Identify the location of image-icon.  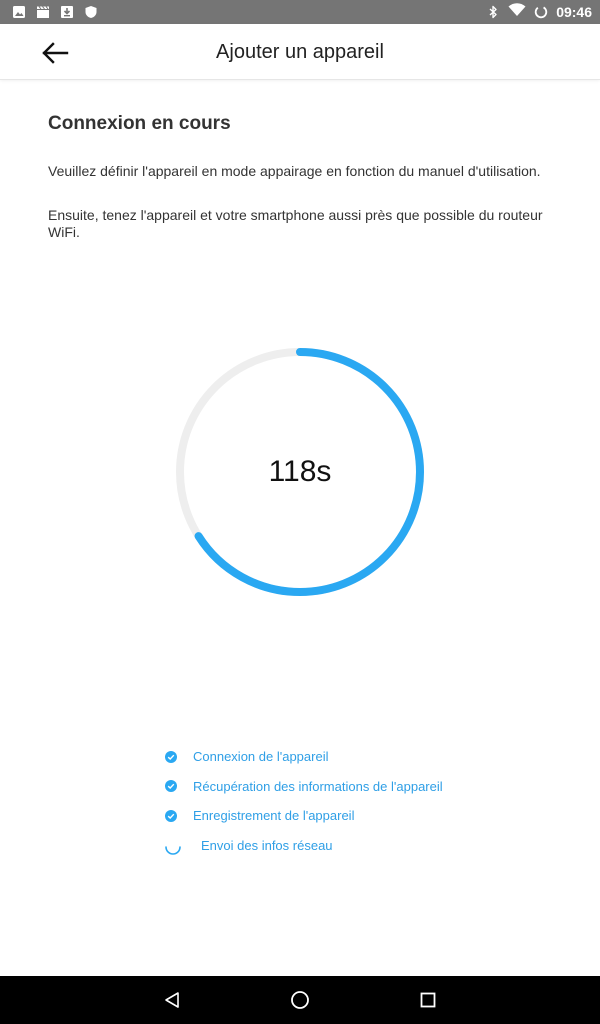
(19, 12).